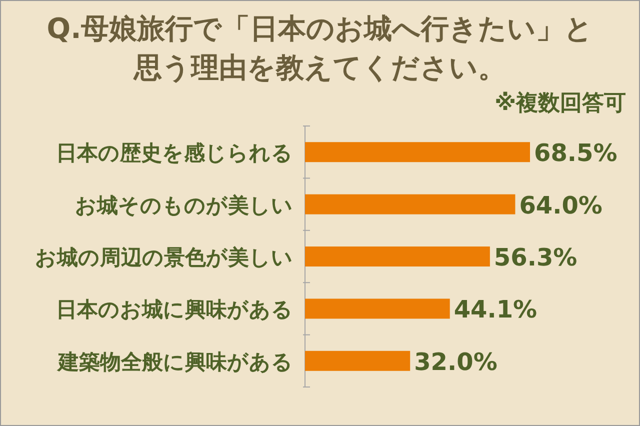  I want to click on data-label: 68.5%, so click(576, 153).